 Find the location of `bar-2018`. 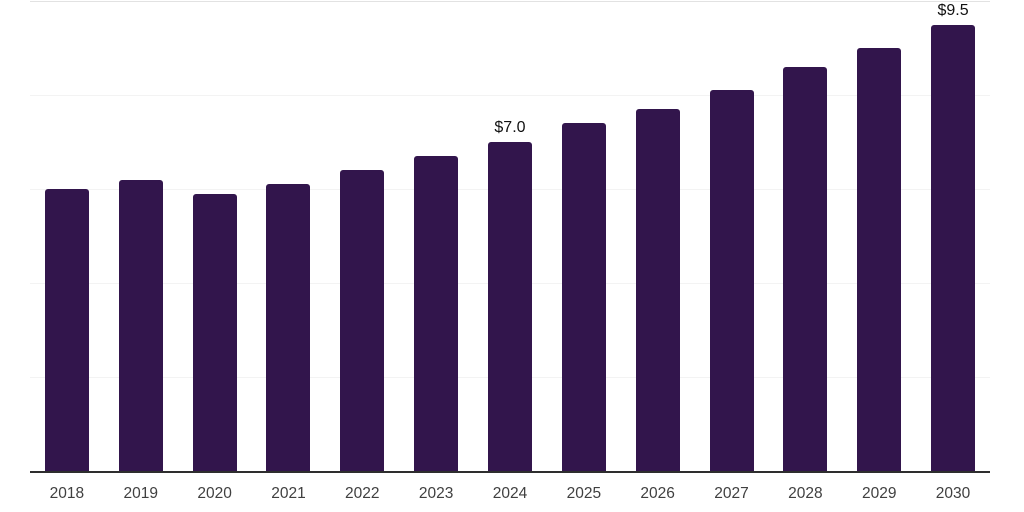

bar-2018 is located at coordinates (66, 330).